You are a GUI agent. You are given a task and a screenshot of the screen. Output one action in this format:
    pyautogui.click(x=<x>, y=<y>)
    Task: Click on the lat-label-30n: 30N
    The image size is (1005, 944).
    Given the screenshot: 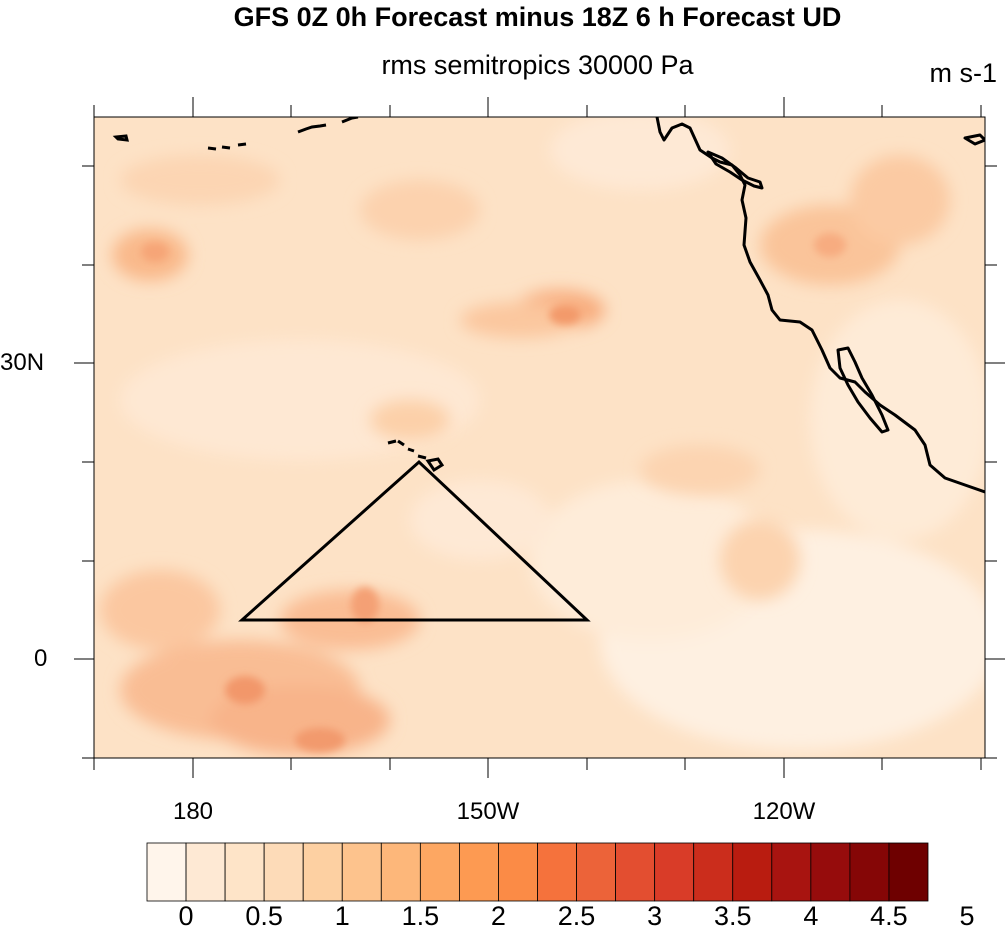 What is the action you would take?
    pyautogui.click(x=22, y=362)
    